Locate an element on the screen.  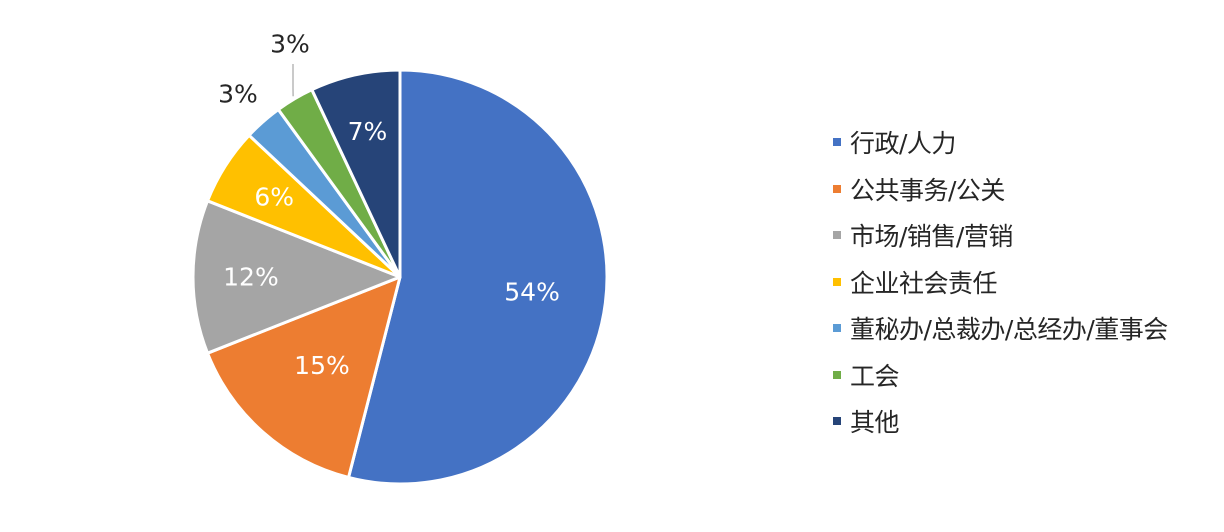
legend-label: 市场/销售/营销 is located at coordinates (931, 237).